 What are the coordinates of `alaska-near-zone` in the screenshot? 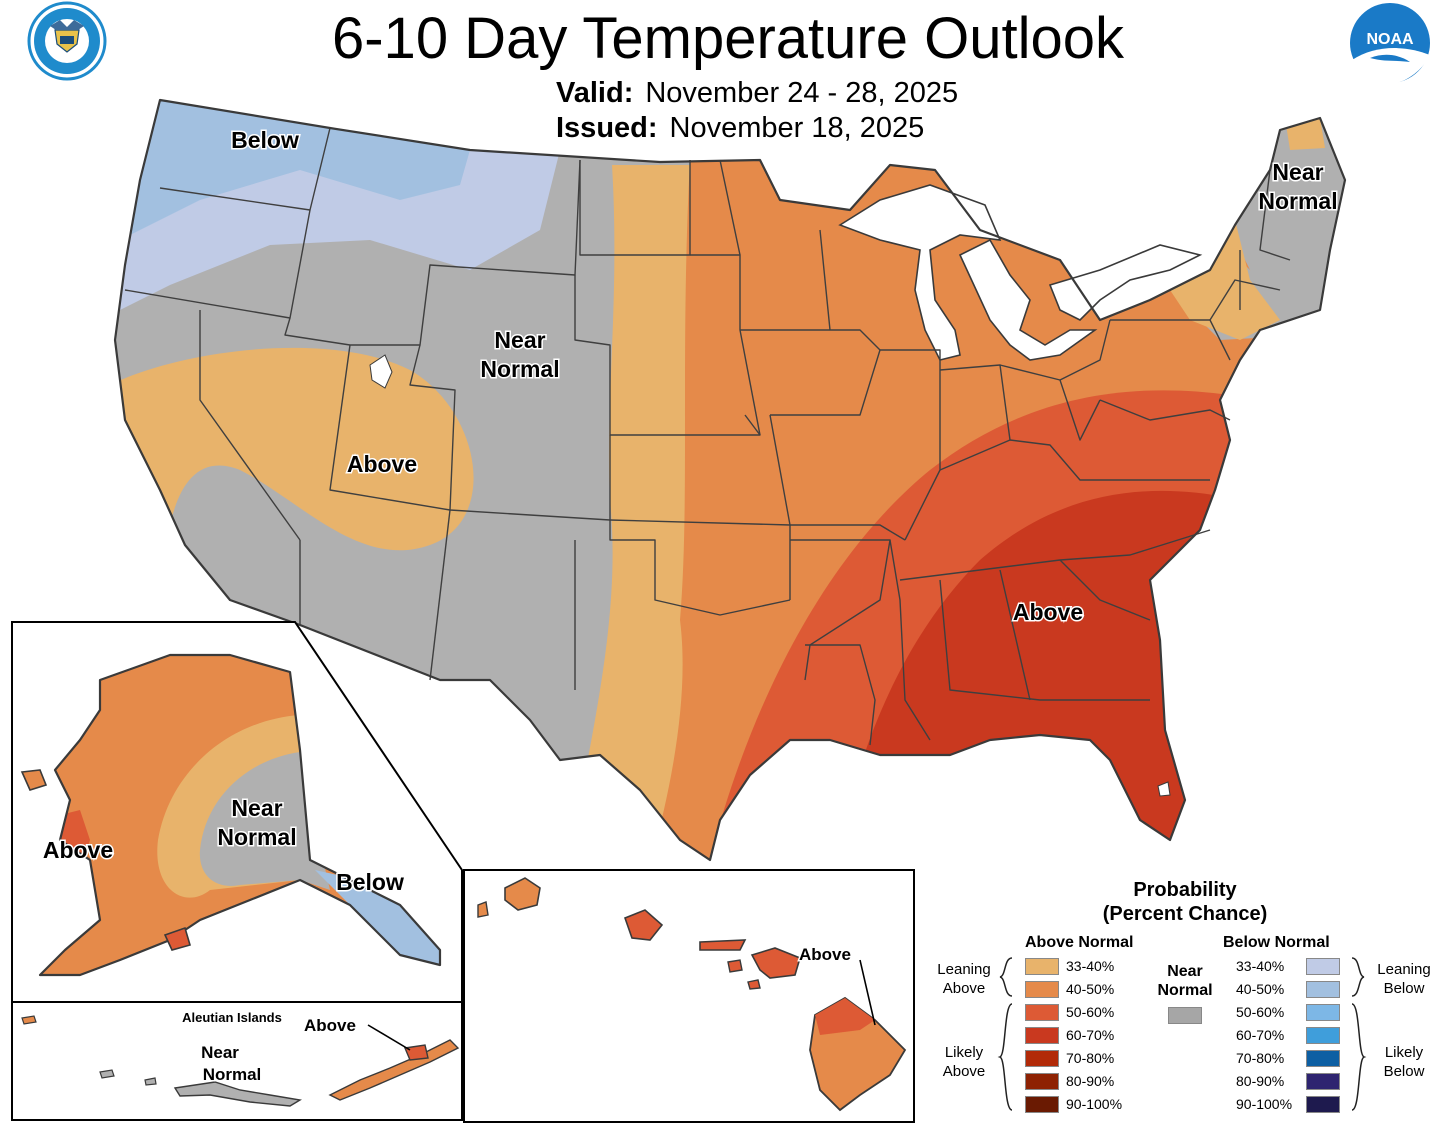 It's located at (264, 821).